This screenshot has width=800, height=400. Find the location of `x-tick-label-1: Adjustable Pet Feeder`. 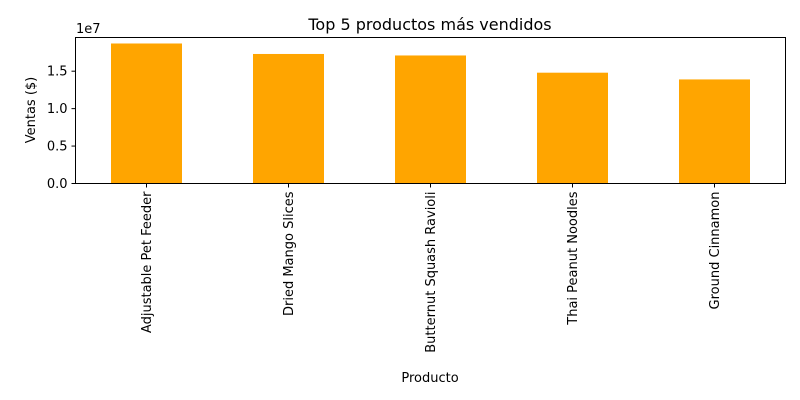

x-tick-label-1: Adjustable Pet Feeder is located at coordinates (147, 262).